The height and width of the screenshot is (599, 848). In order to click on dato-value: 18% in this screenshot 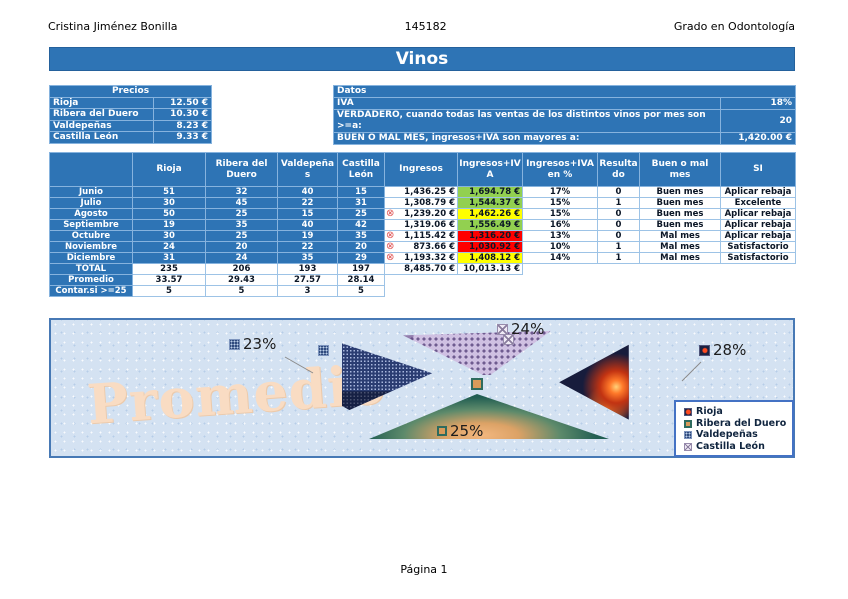, I will do `click(758, 103)`.